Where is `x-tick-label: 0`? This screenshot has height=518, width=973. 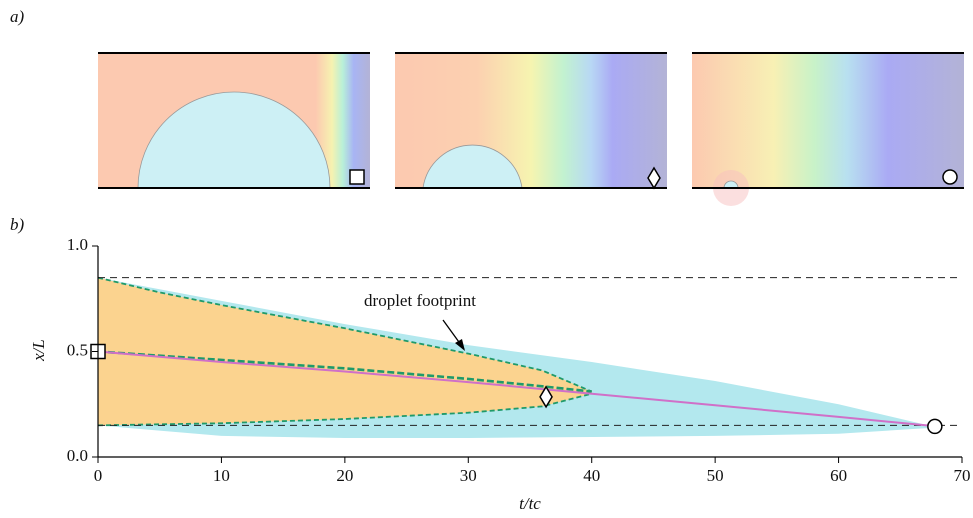 x-tick-label: 0 is located at coordinates (98, 475).